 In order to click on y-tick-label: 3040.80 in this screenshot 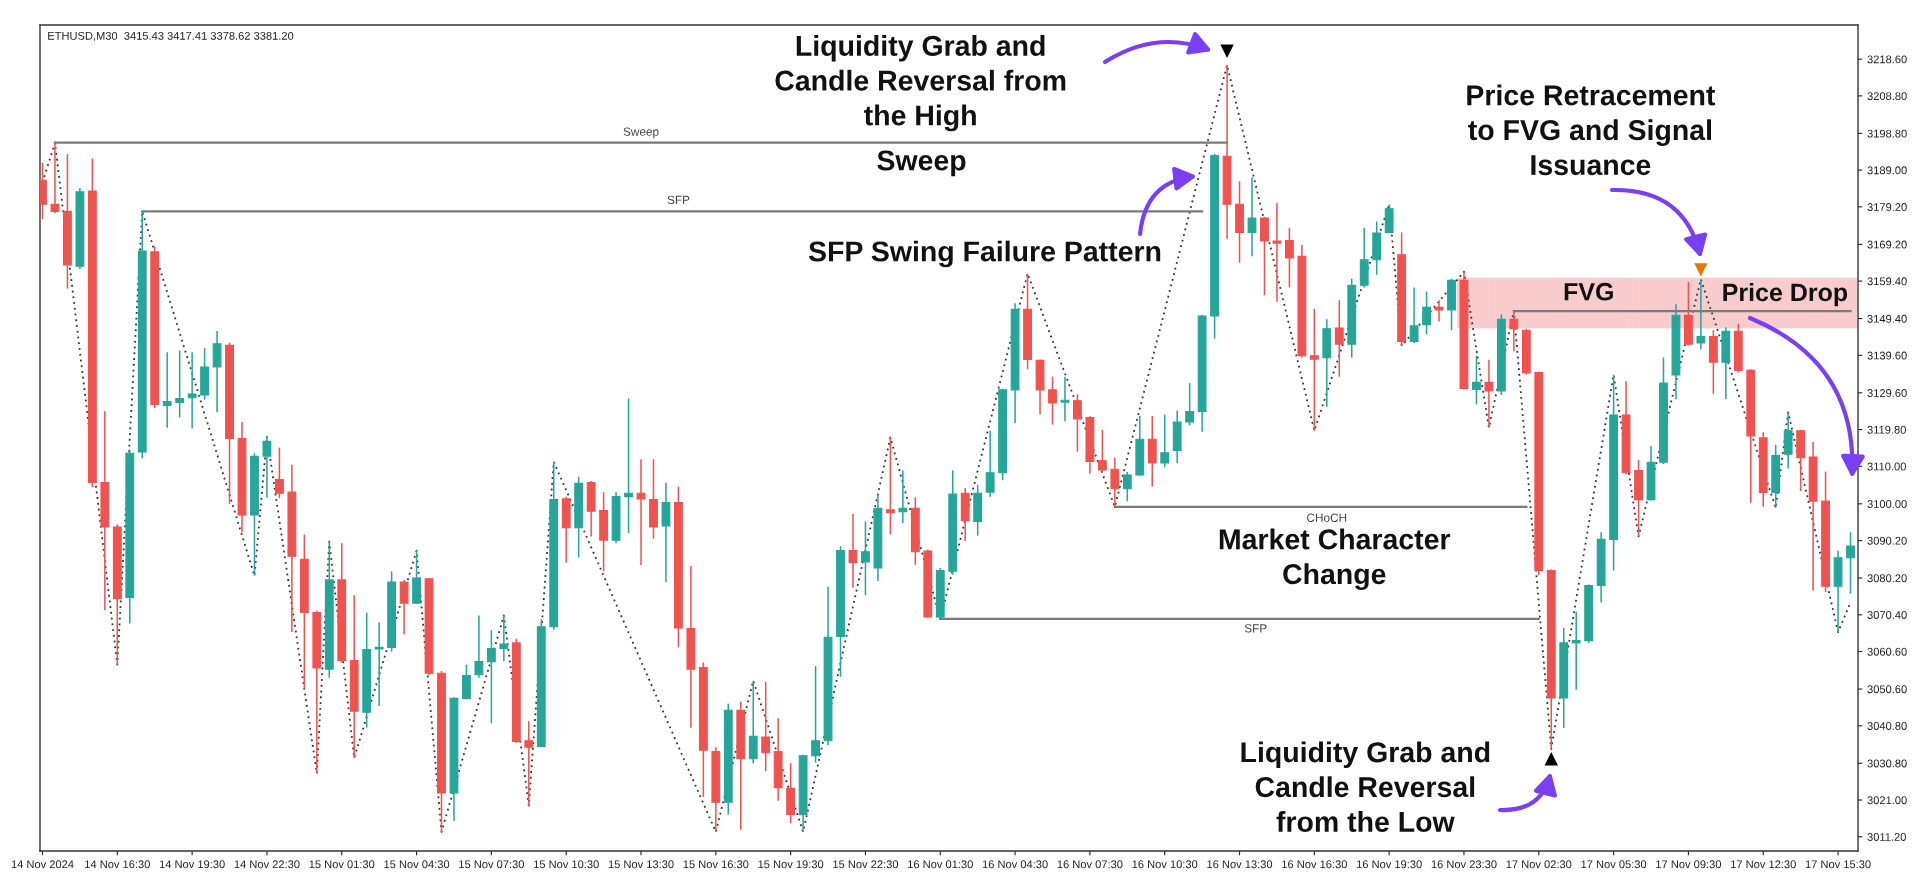, I will do `click(1887, 726)`.